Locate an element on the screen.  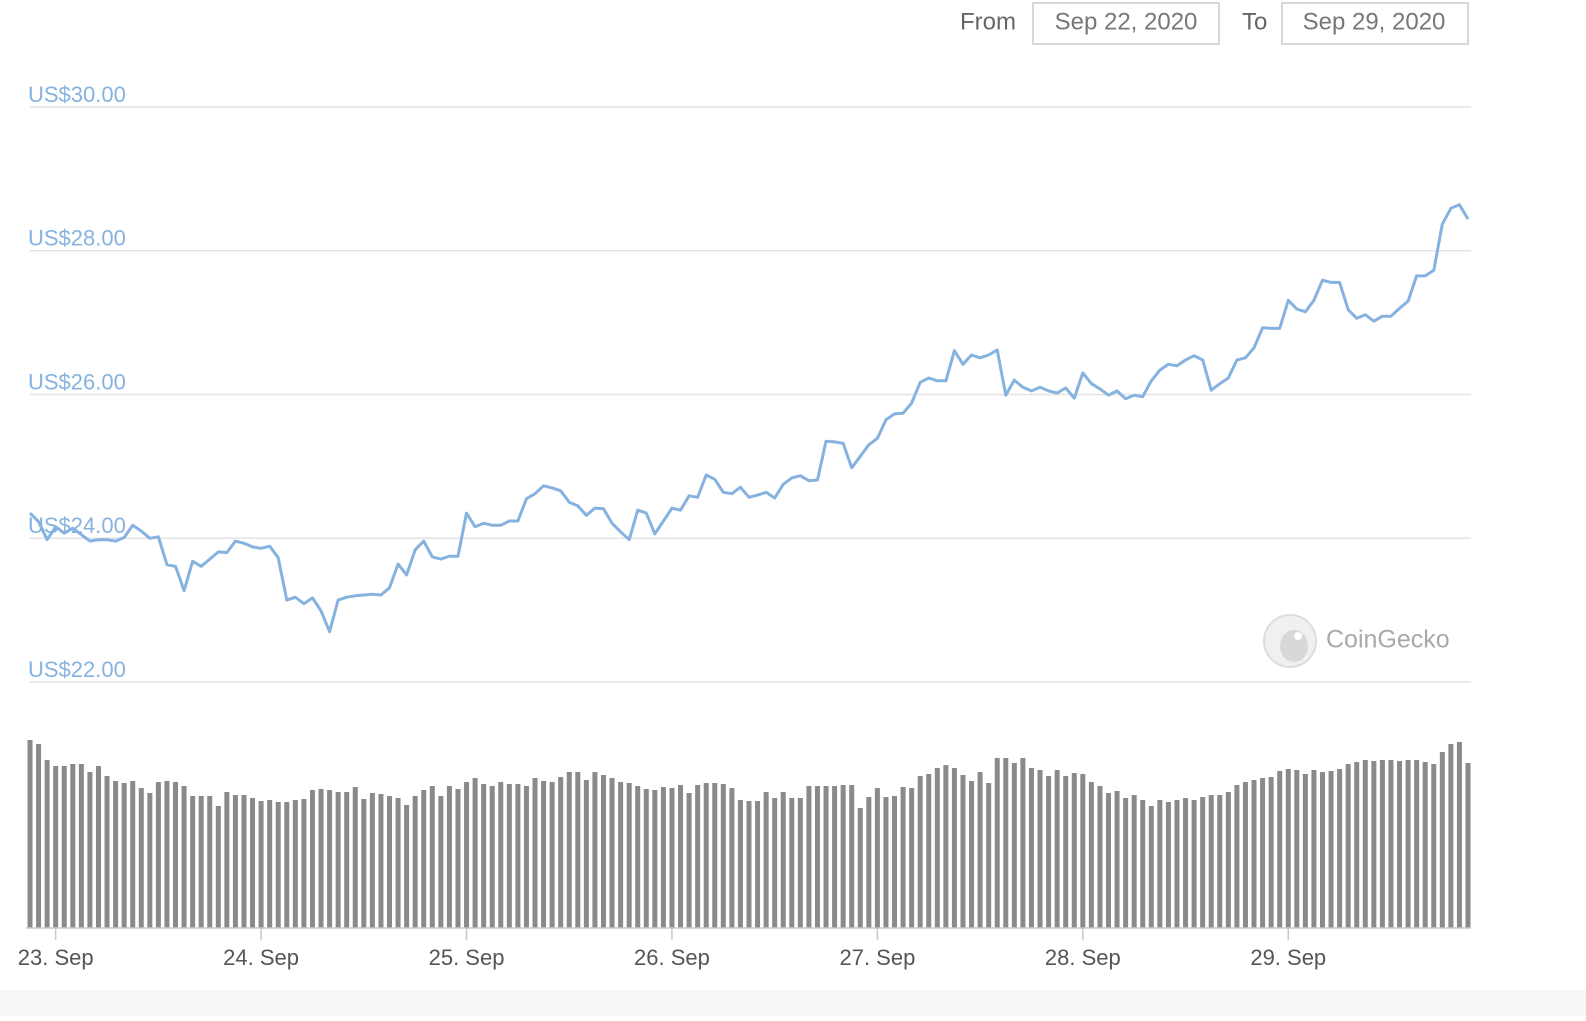
x-tick-label: 28. Sep is located at coordinates (1083, 957).